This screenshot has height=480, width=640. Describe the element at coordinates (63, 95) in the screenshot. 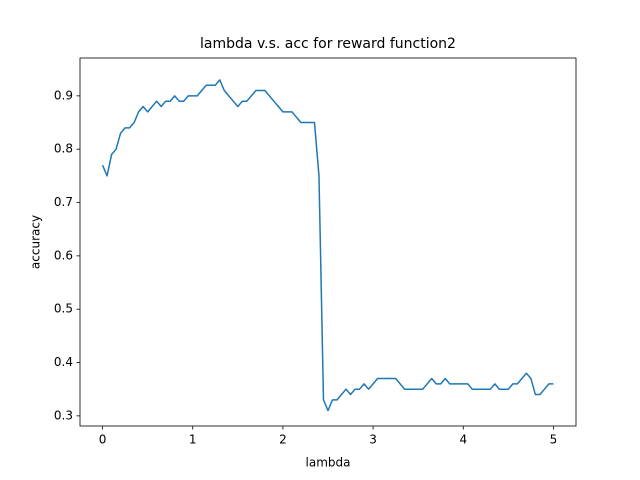

I see `y-tick-label: 0.9` at that location.